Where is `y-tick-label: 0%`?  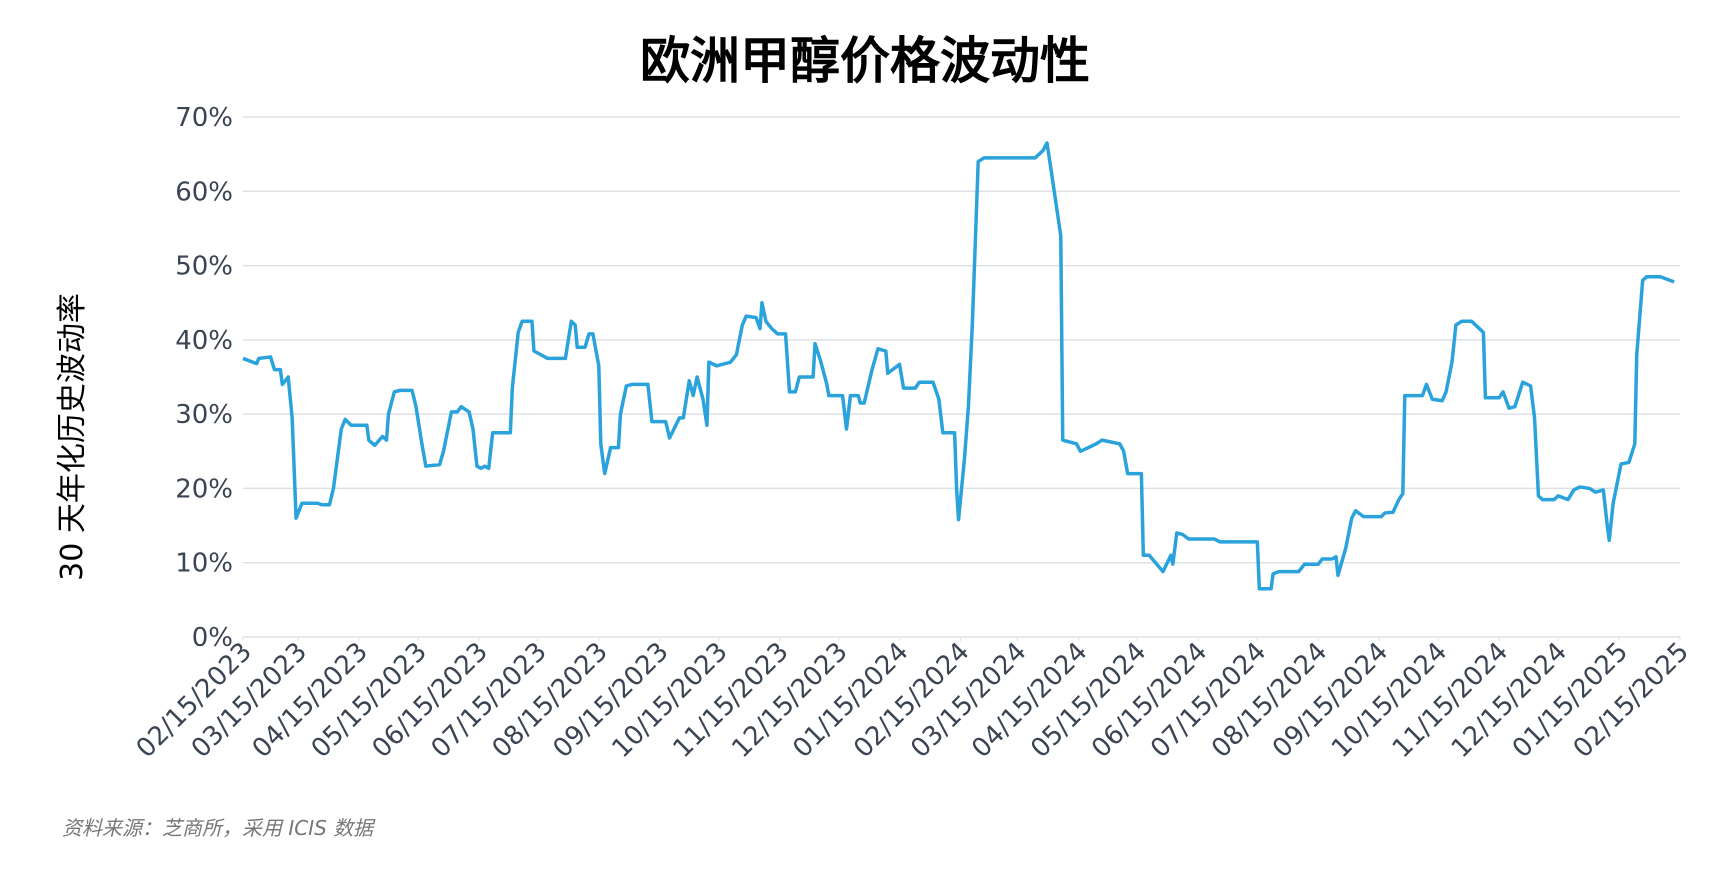
y-tick-label: 0% is located at coordinates (212, 638).